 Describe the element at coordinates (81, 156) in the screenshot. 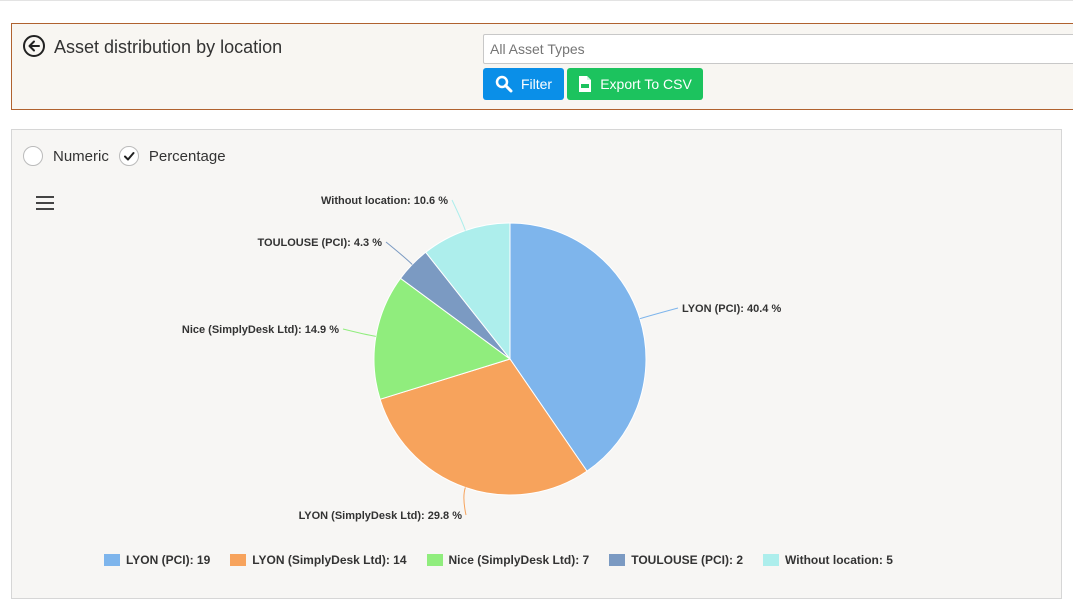

I see `numeric-label: Numeric` at that location.